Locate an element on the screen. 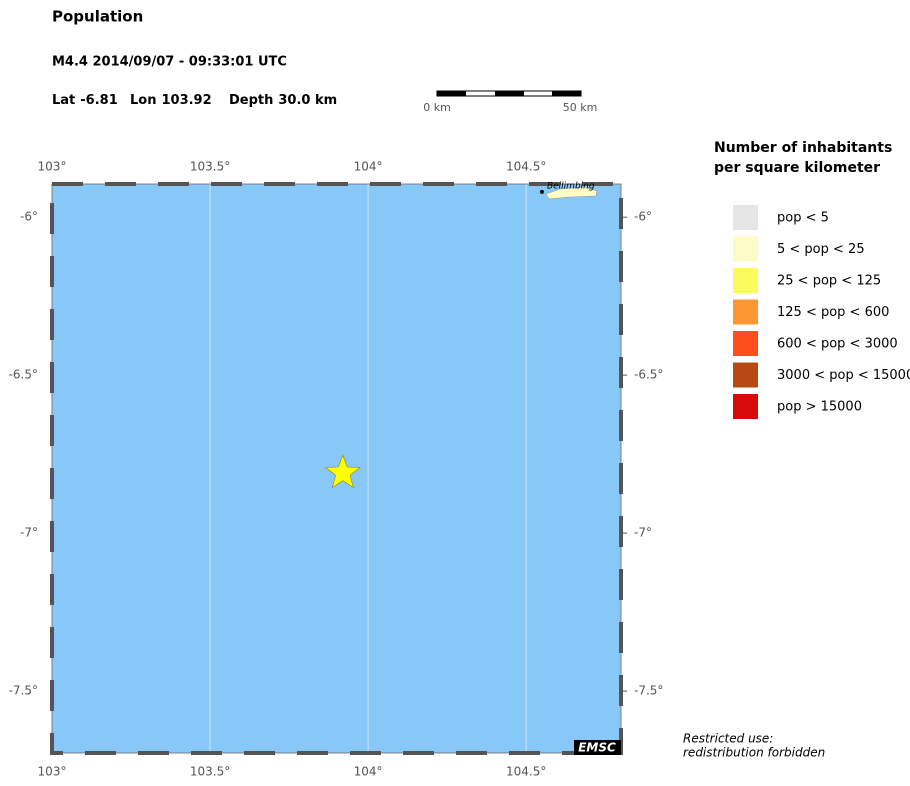  lat-text: Lat -6.81 is located at coordinates (85, 100).